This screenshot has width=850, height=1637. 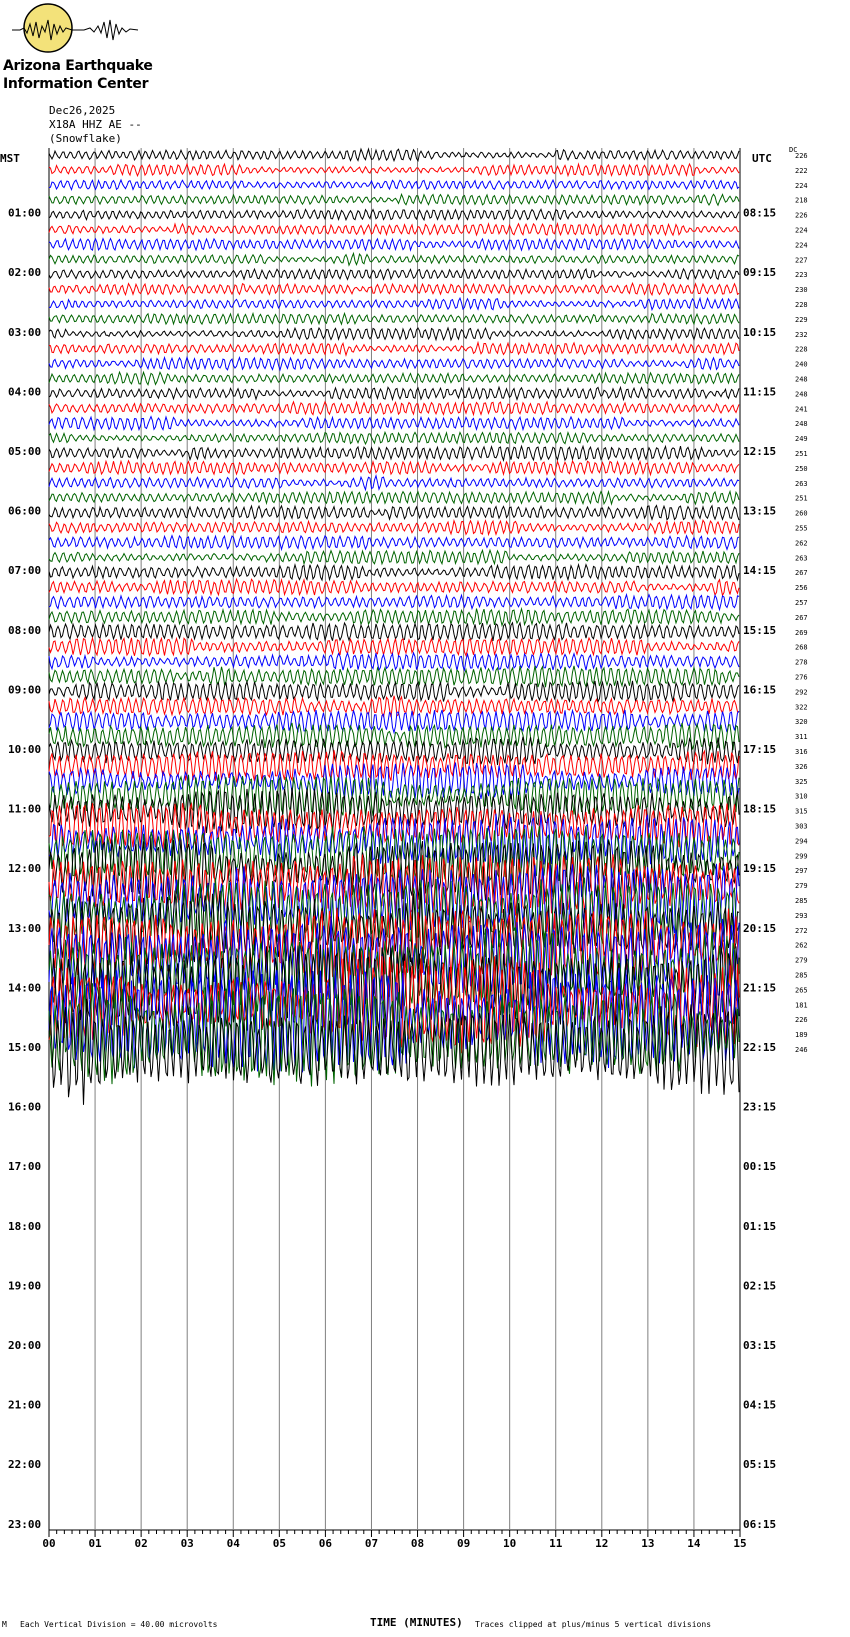 What do you see at coordinates (801, 469) in the screenshot?
I see `dc-offset-label: 250` at bounding box center [801, 469].